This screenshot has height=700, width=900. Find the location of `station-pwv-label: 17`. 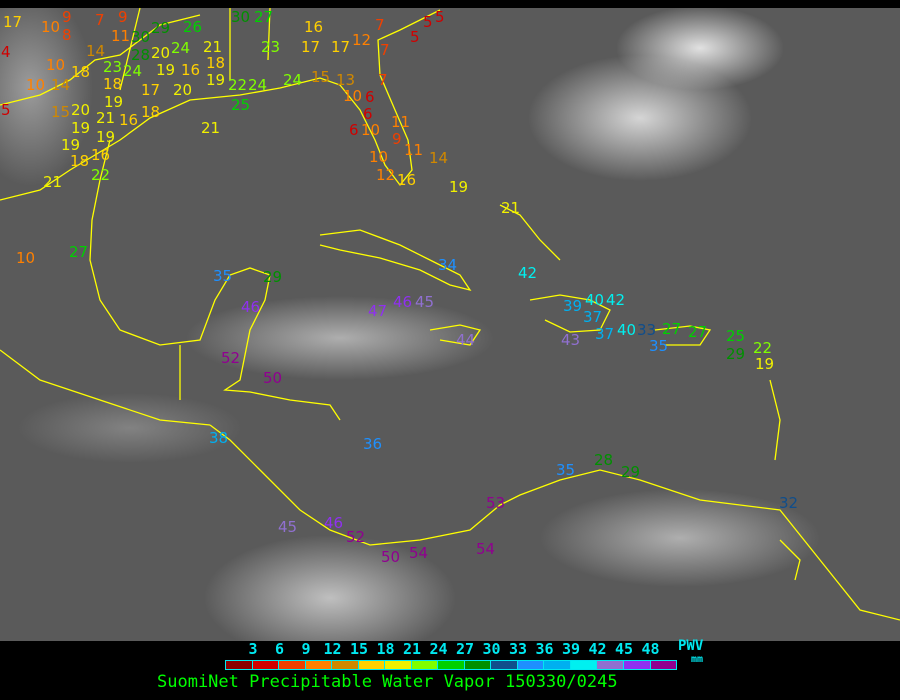

station-pwv-label: 17 is located at coordinates (151, 90).